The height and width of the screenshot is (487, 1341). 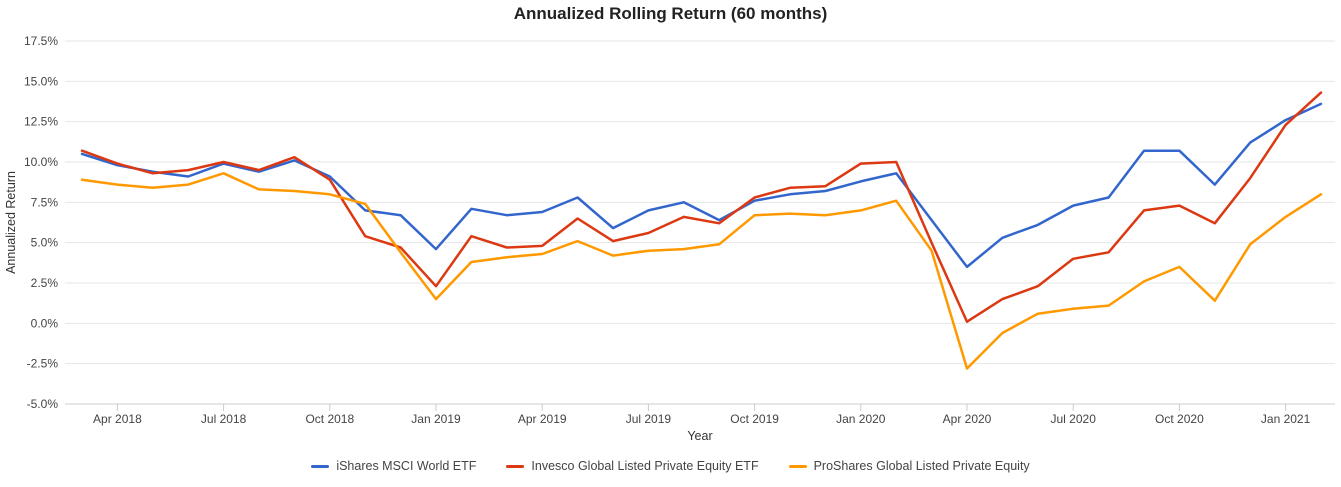 What do you see at coordinates (921, 466) in the screenshot?
I see `legend-label-proshares: ProShares Global Listed Private Equity` at bounding box center [921, 466].